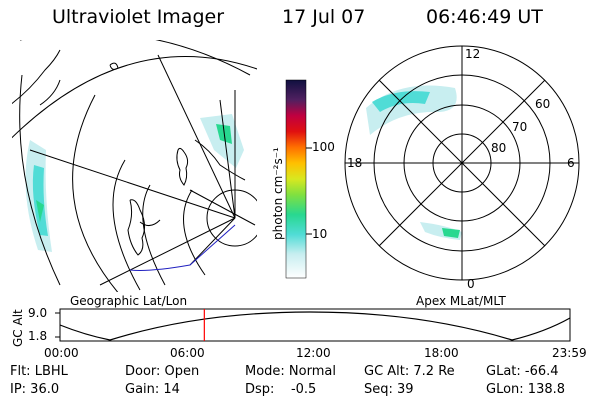 Image resolution: width=600 pixels, height=400 pixels. What do you see at coordinates (461, 301) in the screenshot?
I see `polar-panel-label: Apex MLat/MLT` at bounding box center [461, 301].